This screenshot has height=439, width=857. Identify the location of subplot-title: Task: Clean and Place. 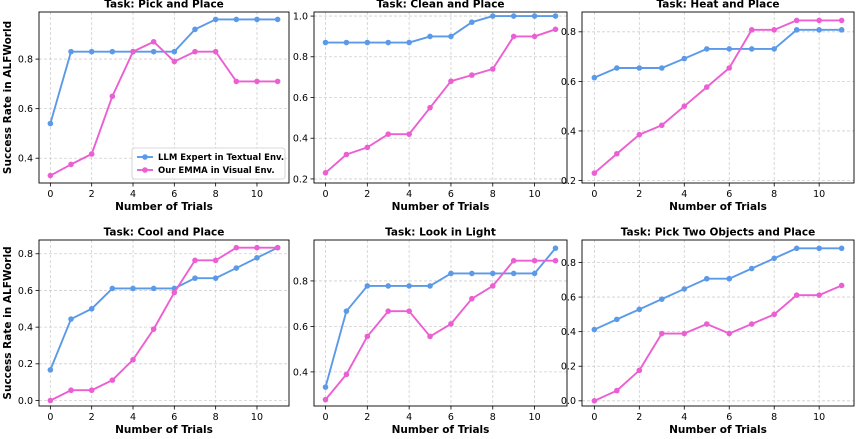
(440, 5).